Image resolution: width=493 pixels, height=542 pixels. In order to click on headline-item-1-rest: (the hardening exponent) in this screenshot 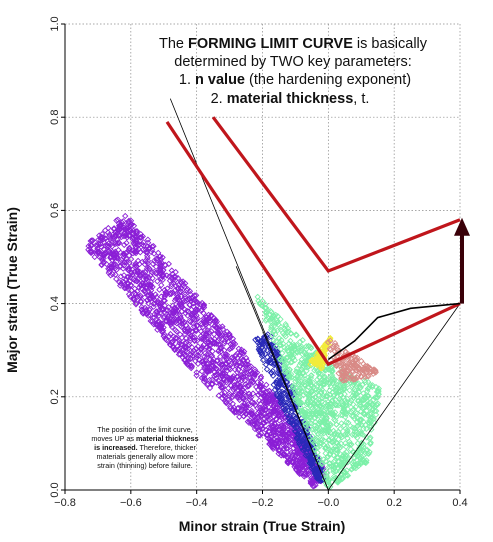, I will do `click(328, 80)`.